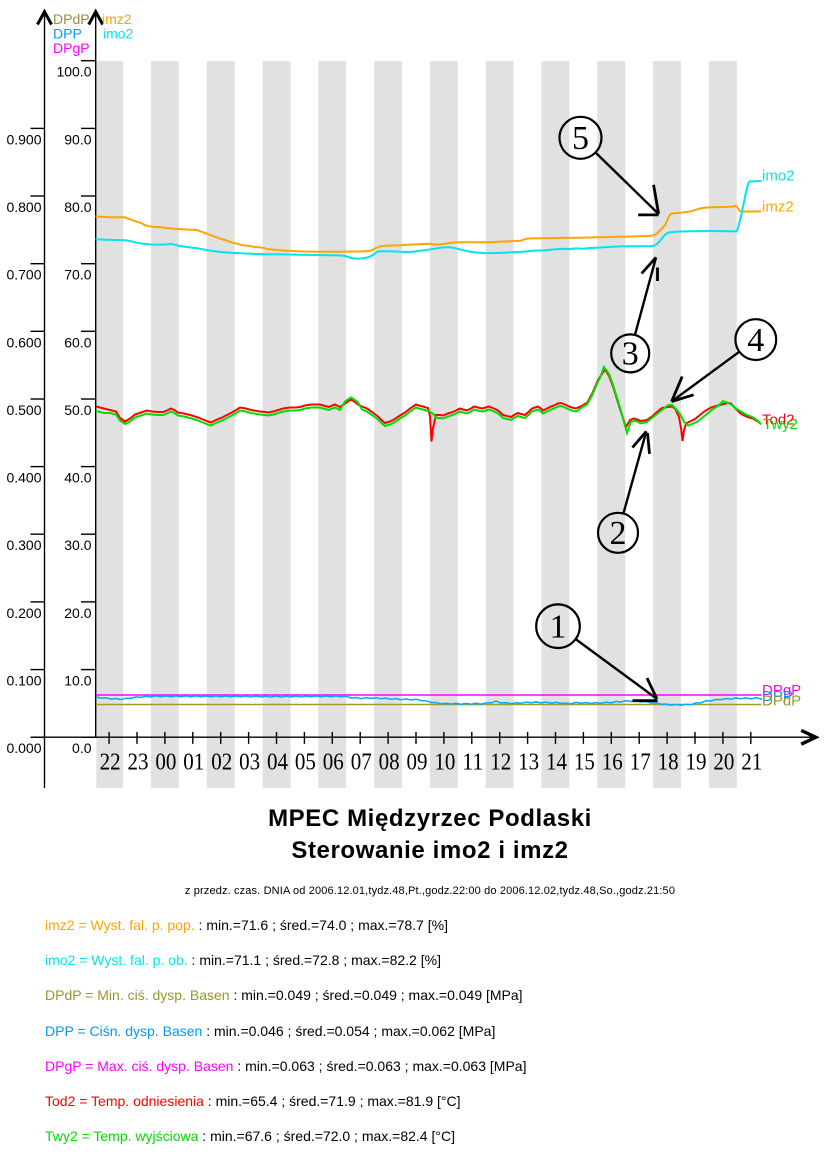  I want to click on svg-text: 4, so click(755, 340).